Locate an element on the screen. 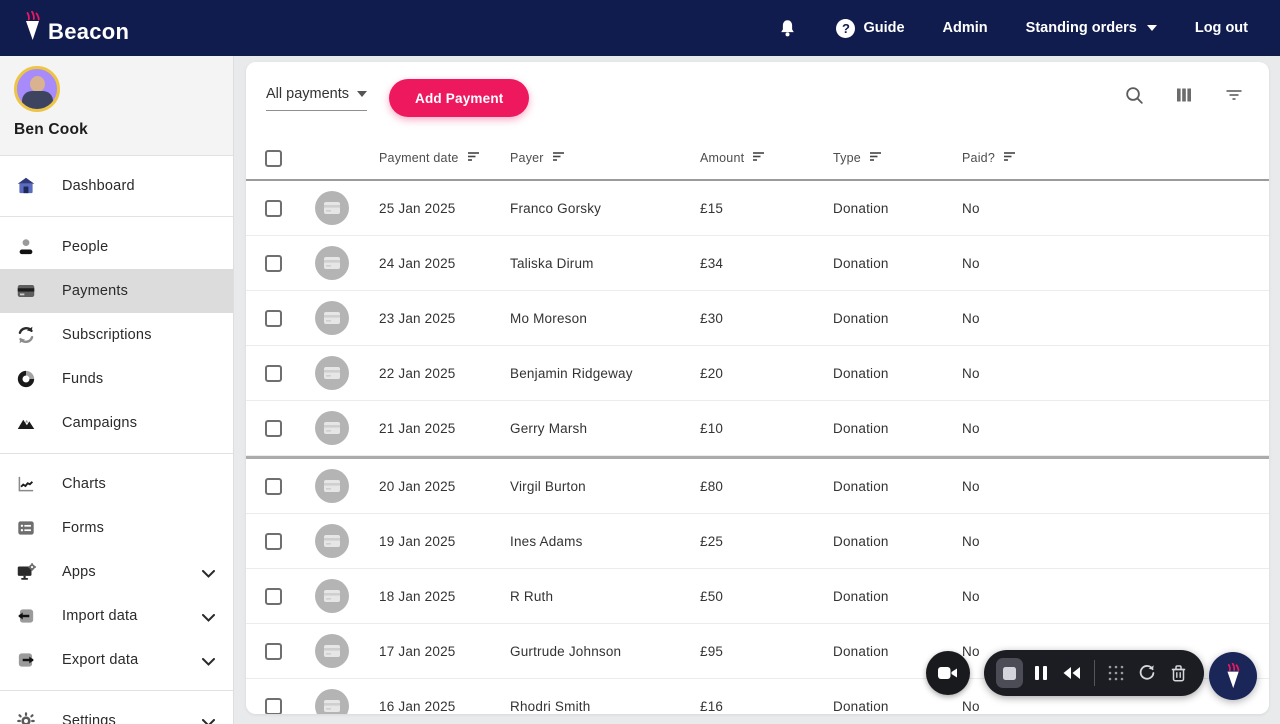 The image size is (1280, 724). cell-date: 16 Jan 2025 is located at coordinates (417, 706).